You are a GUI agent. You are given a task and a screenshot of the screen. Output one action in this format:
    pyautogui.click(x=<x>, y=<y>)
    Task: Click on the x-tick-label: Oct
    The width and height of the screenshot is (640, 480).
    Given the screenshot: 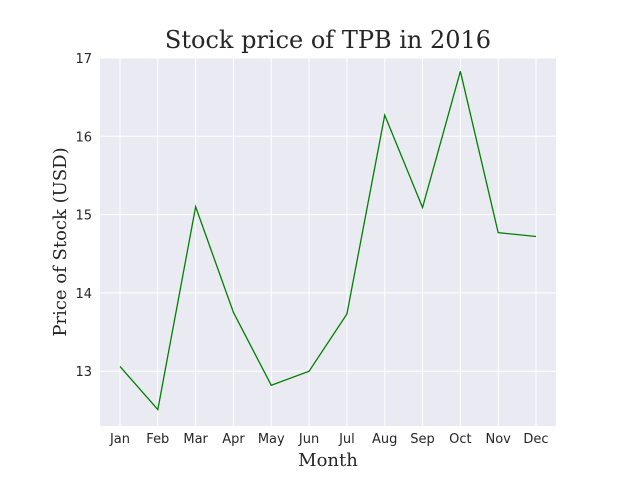 What is the action you would take?
    pyautogui.click(x=460, y=439)
    